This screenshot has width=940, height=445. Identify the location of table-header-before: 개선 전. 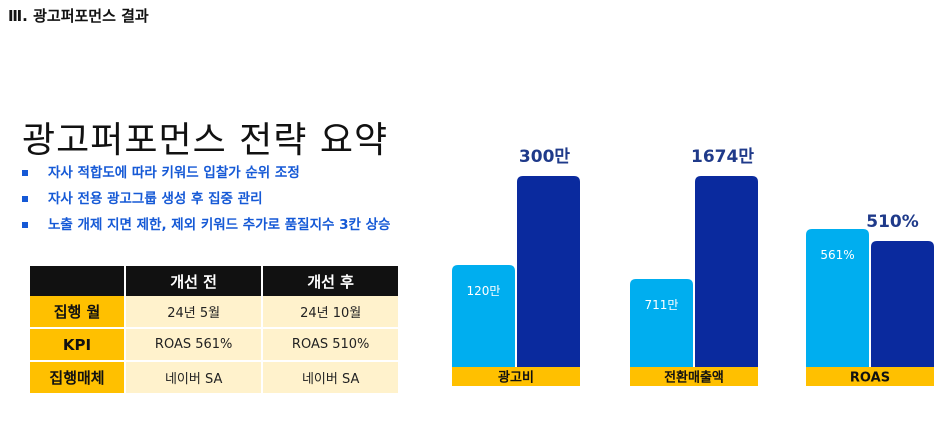
(194, 281).